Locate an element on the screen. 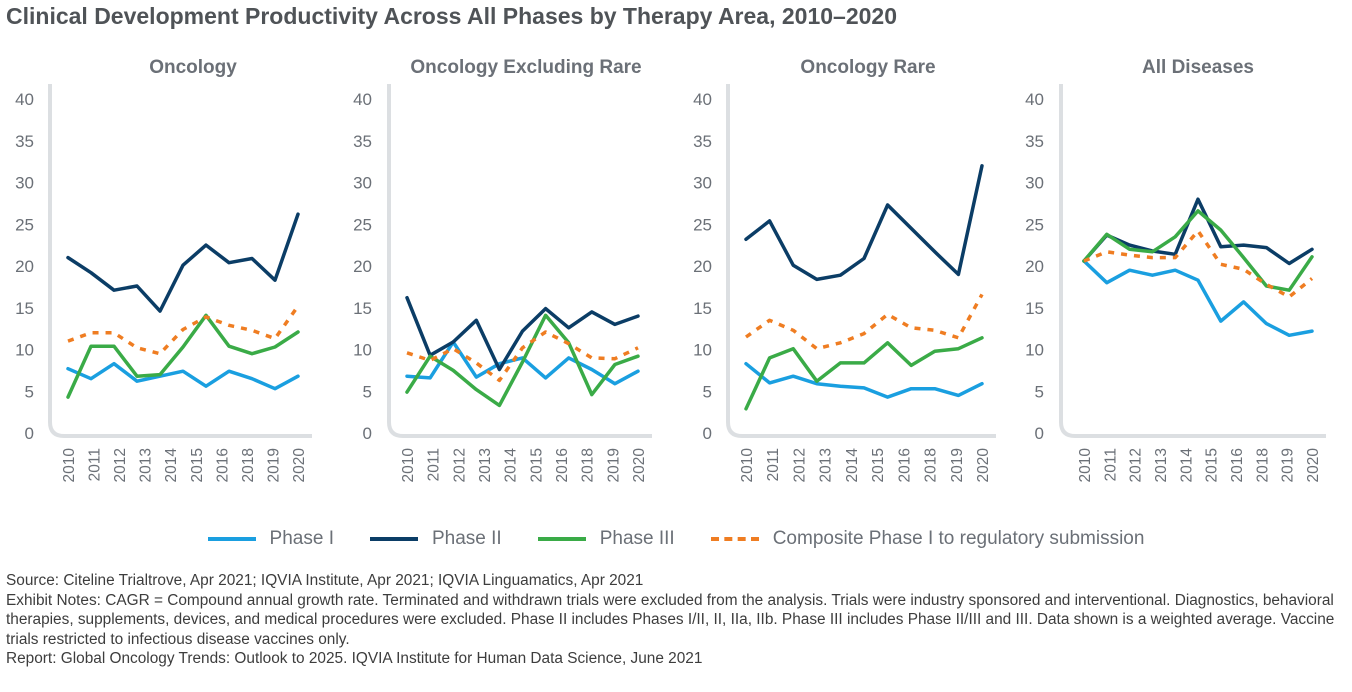 Image resolution: width=1352 pixels, height=692 pixels. panel-title: Oncology Rare is located at coordinates (867, 67).